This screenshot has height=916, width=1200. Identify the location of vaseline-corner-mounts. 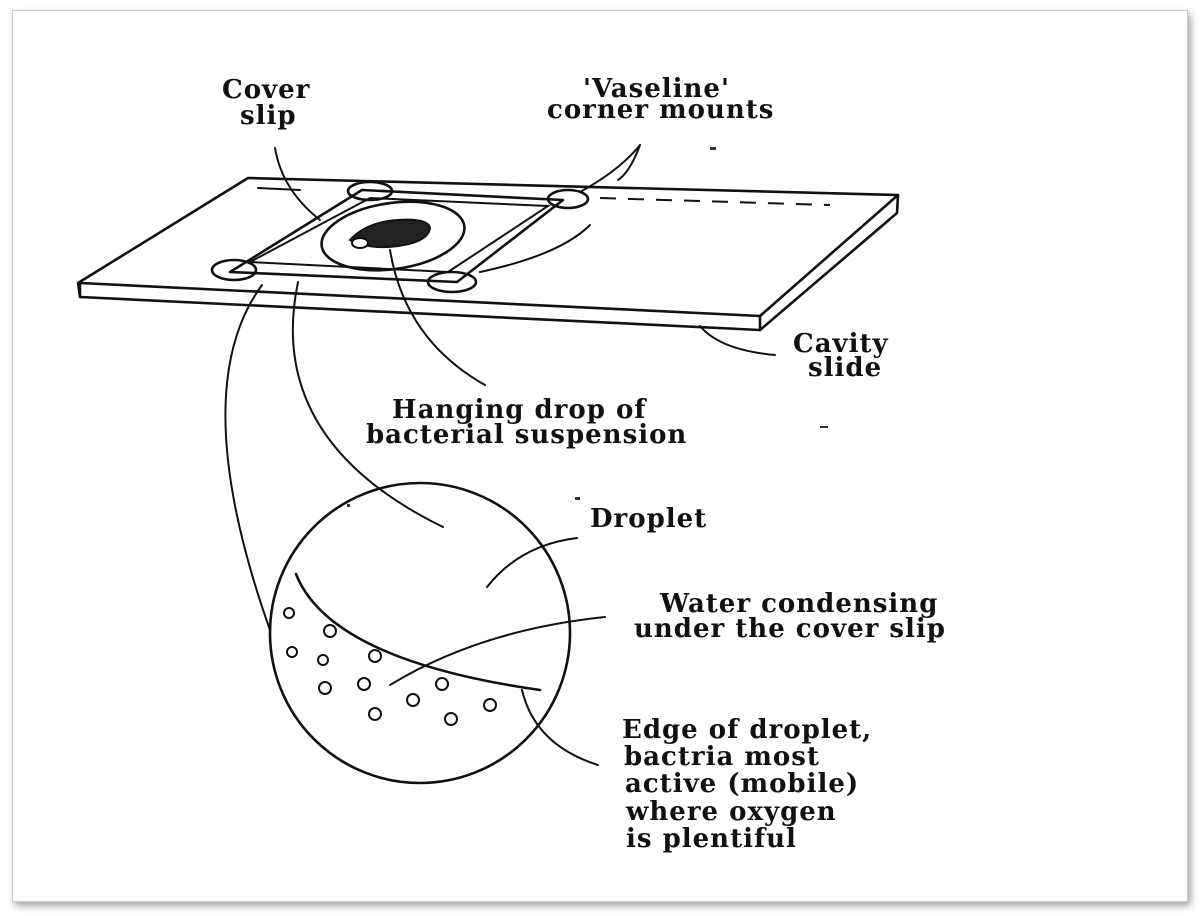
(400, 237).